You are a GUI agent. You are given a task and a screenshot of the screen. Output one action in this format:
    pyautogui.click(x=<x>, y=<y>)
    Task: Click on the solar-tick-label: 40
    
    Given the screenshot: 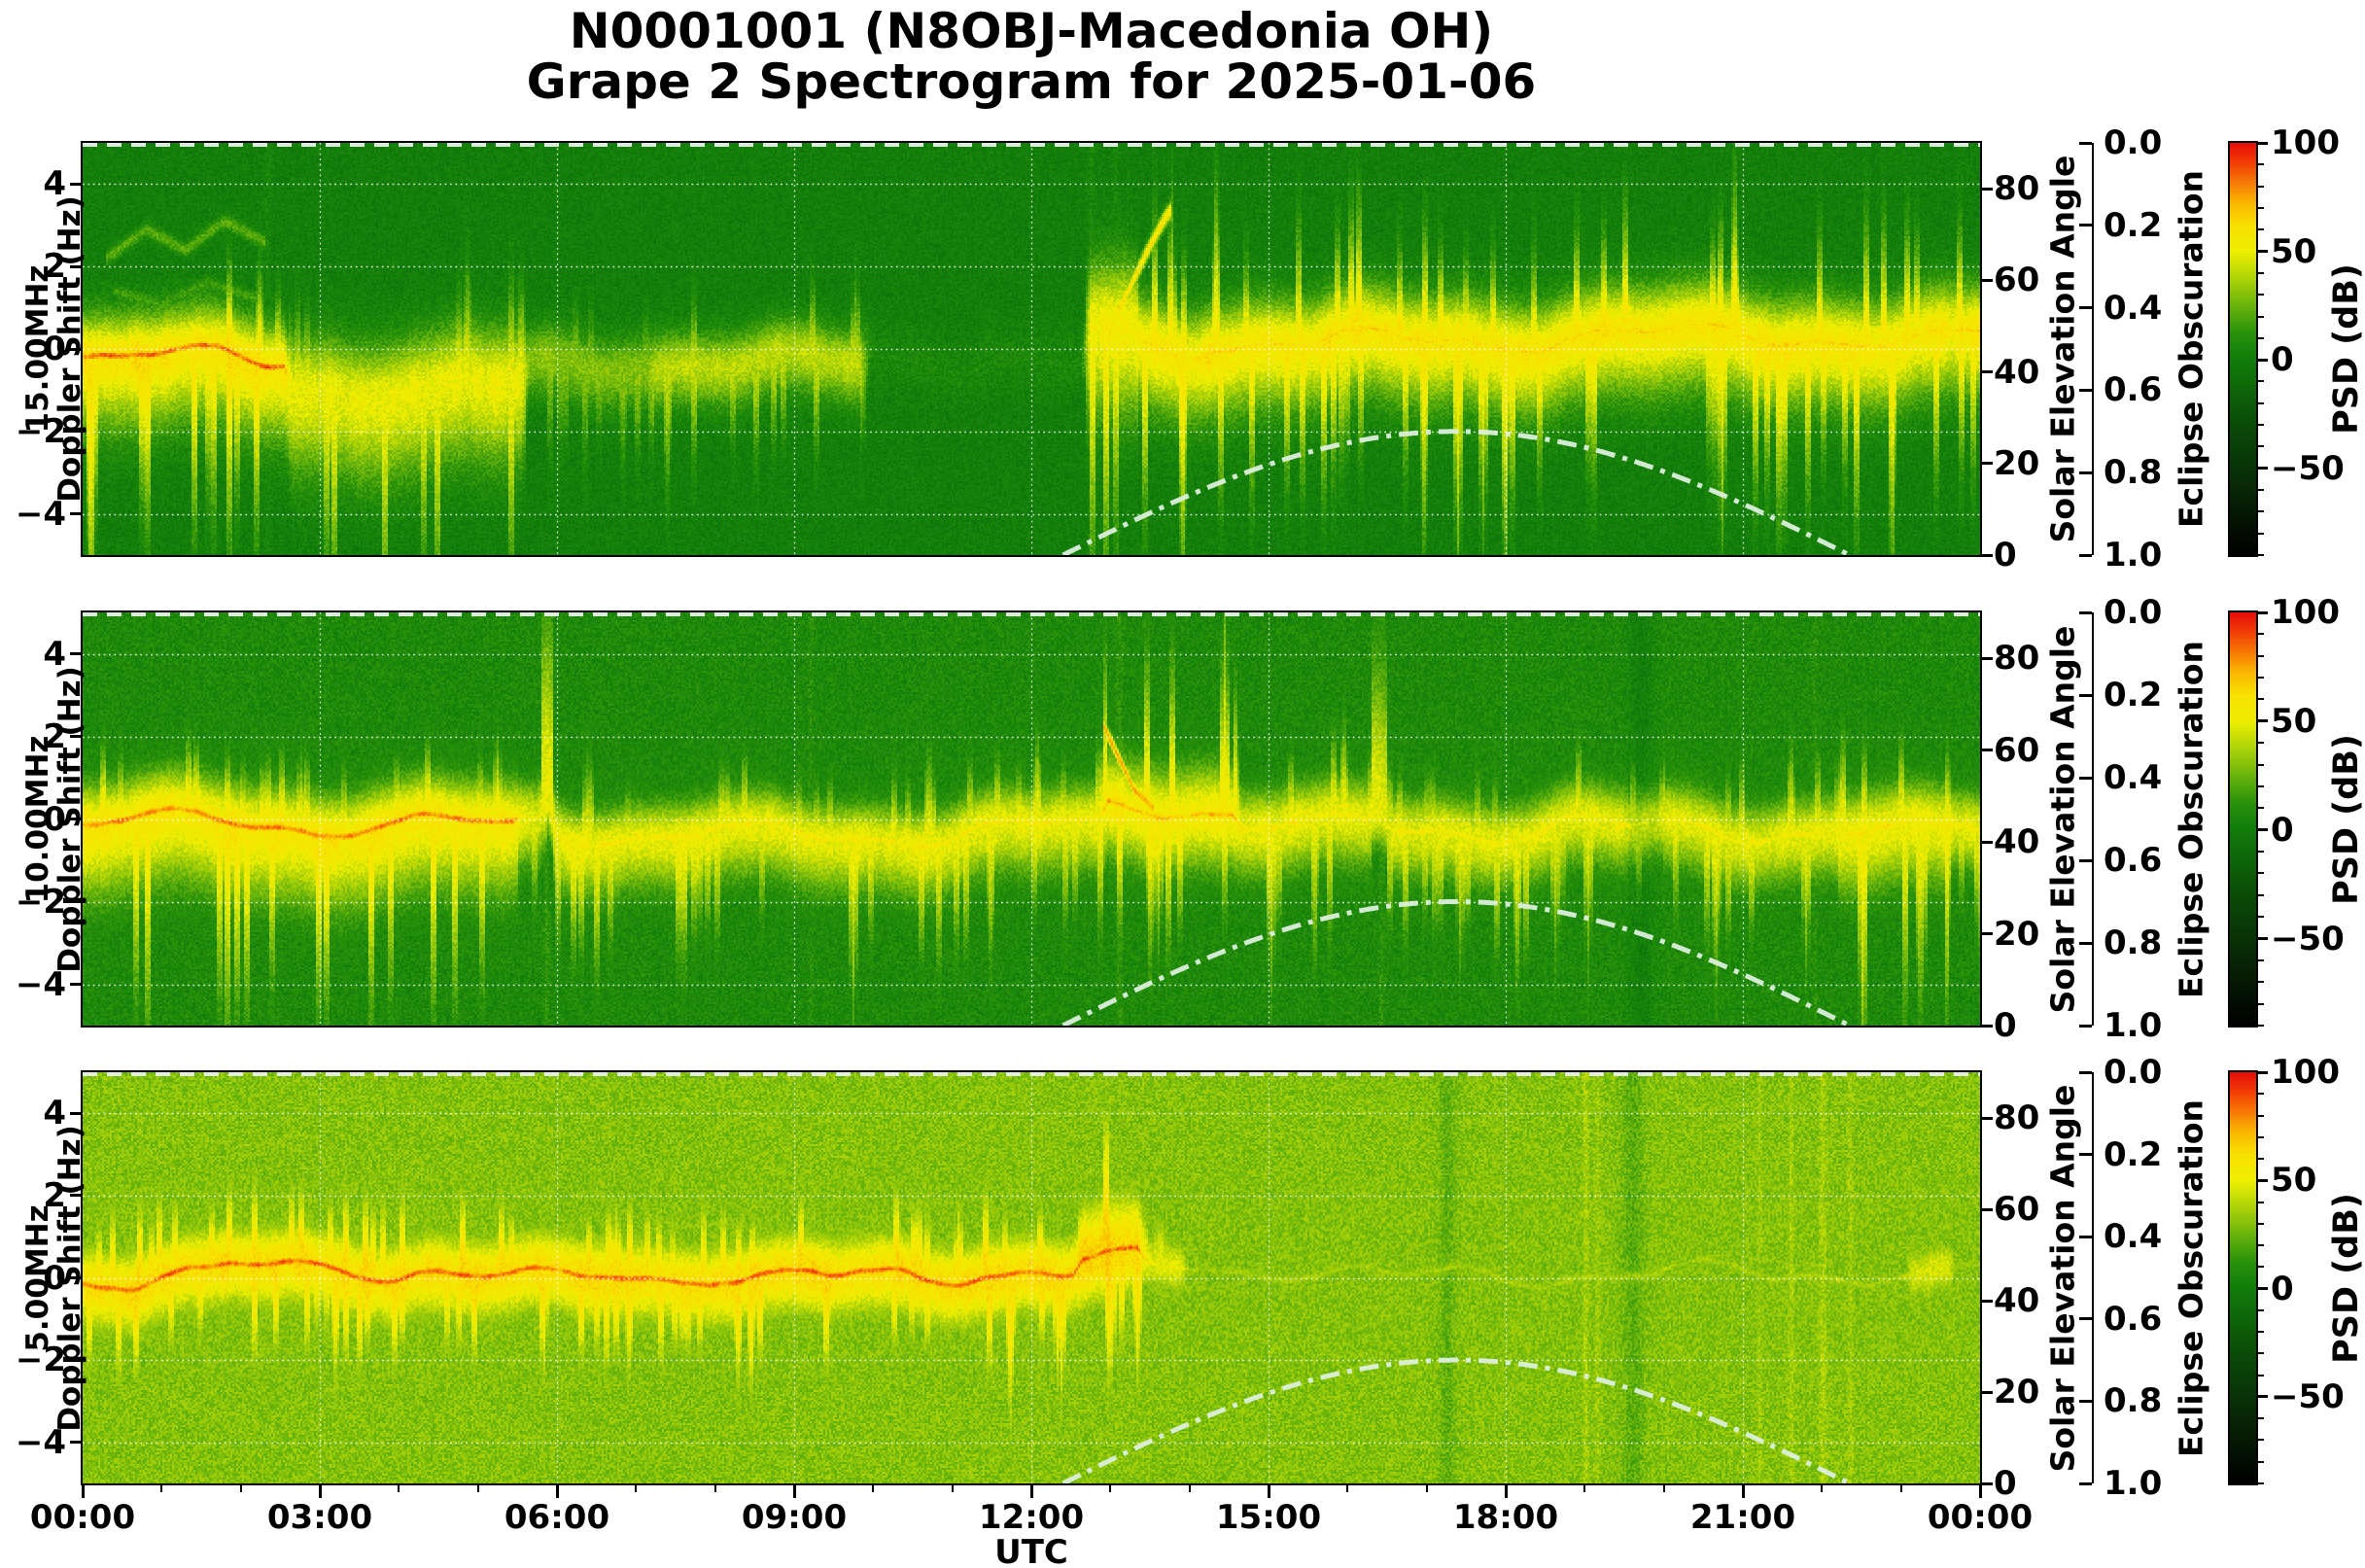 What is the action you would take?
    pyautogui.click(x=2017, y=1300)
    